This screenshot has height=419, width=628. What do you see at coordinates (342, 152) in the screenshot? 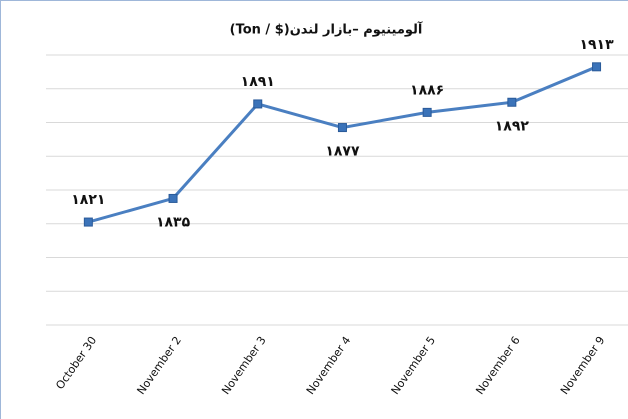
I see `data-label: ۱۸۷۷` at bounding box center [342, 152].